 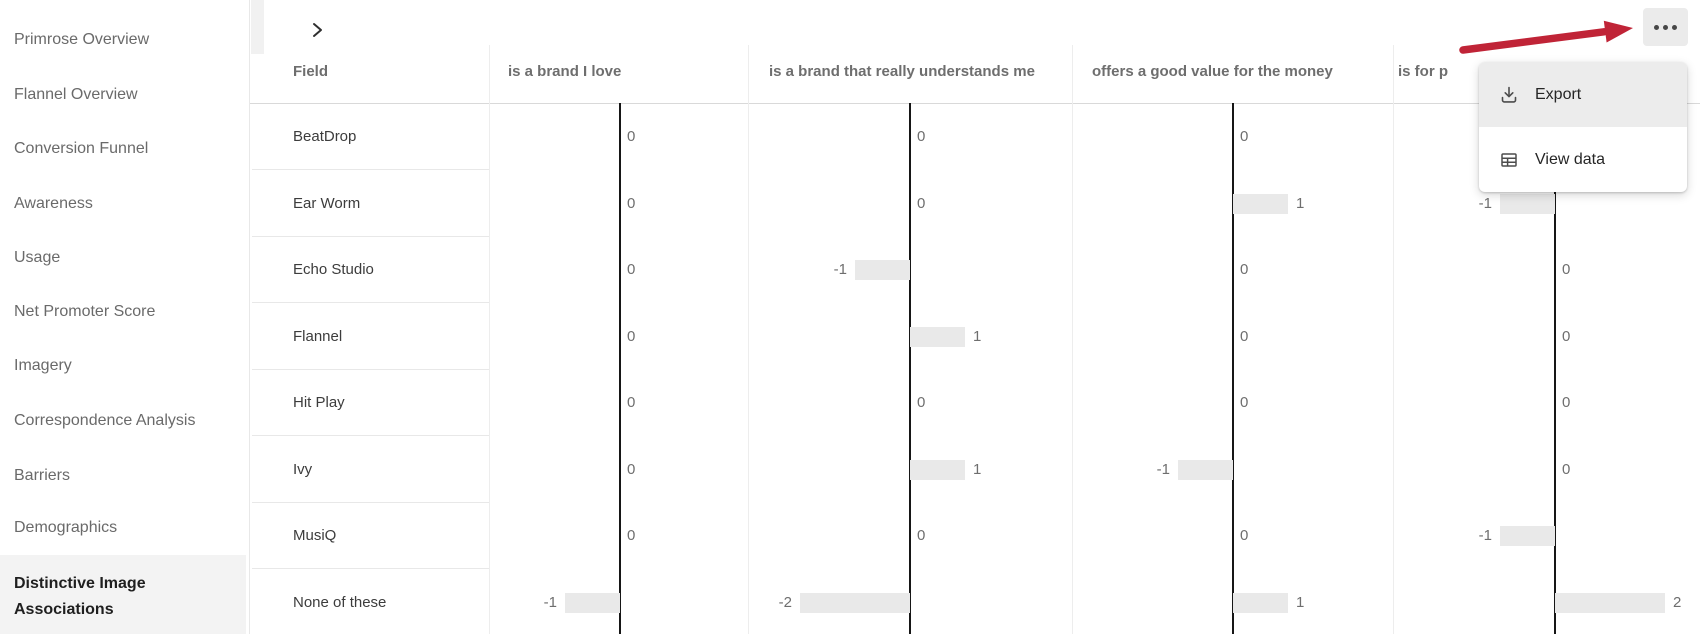 I want to click on menu-item-export: Export, so click(x=1583, y=94).